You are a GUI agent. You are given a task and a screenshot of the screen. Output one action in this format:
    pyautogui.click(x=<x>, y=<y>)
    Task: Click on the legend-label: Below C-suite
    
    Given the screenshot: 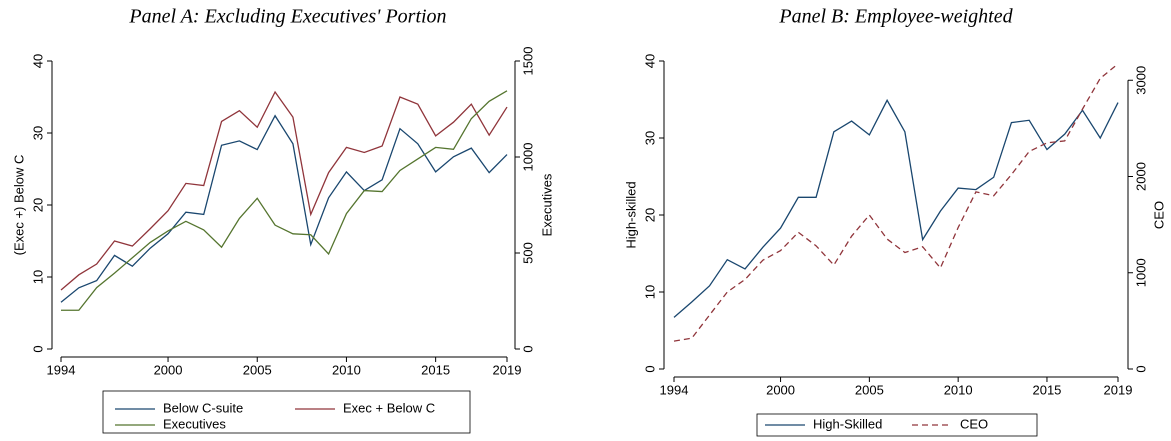 What is the action you would take?
    pyautogui.click(x=203, y=407)
    